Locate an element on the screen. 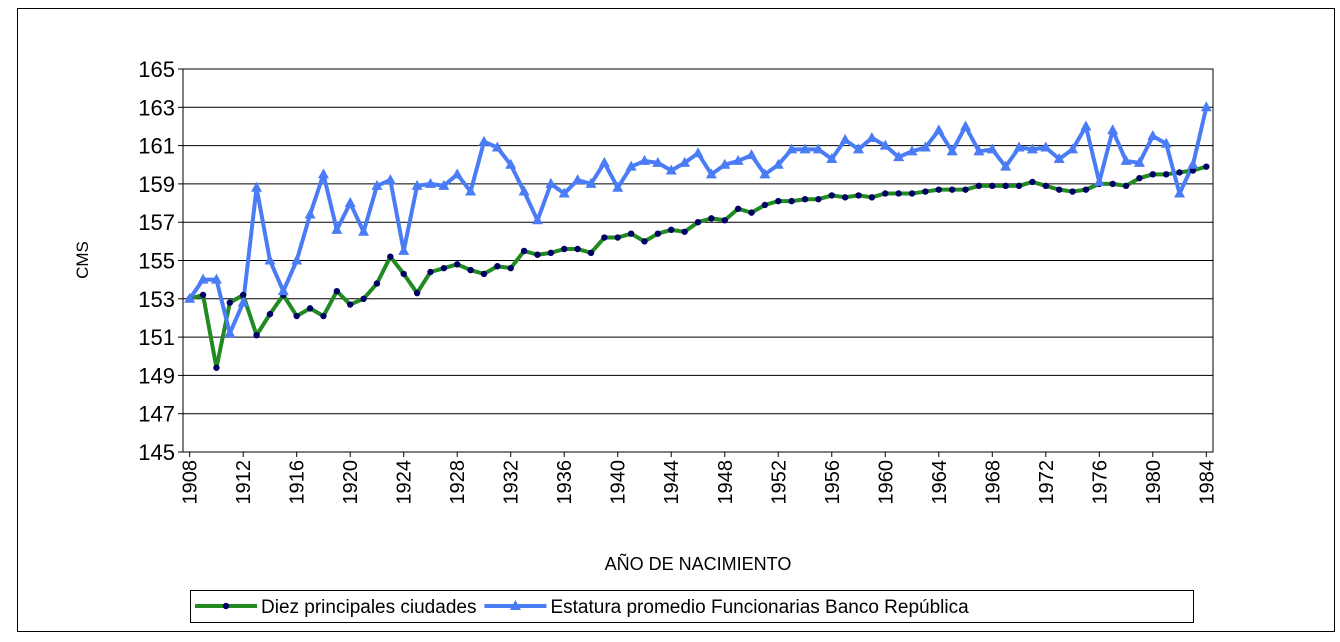 The image size is (1340, 642). y-tick-label: 155 is located at coordinates (156, 261).